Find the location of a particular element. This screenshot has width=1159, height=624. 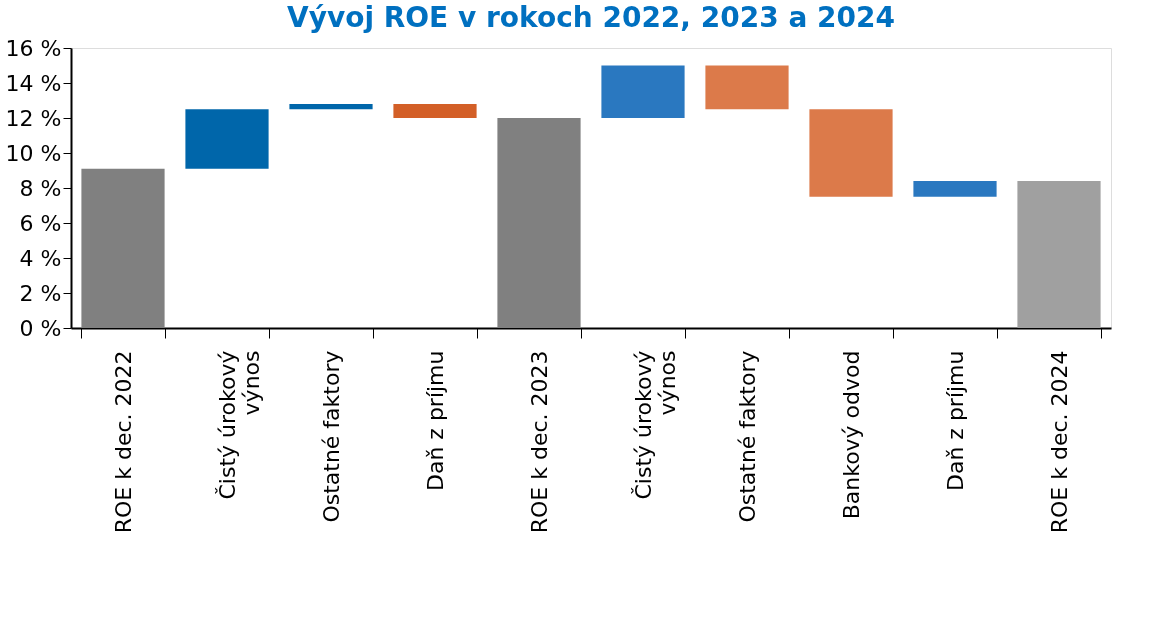

y-tick-label: 16 % is located at coordinates (33, 48).